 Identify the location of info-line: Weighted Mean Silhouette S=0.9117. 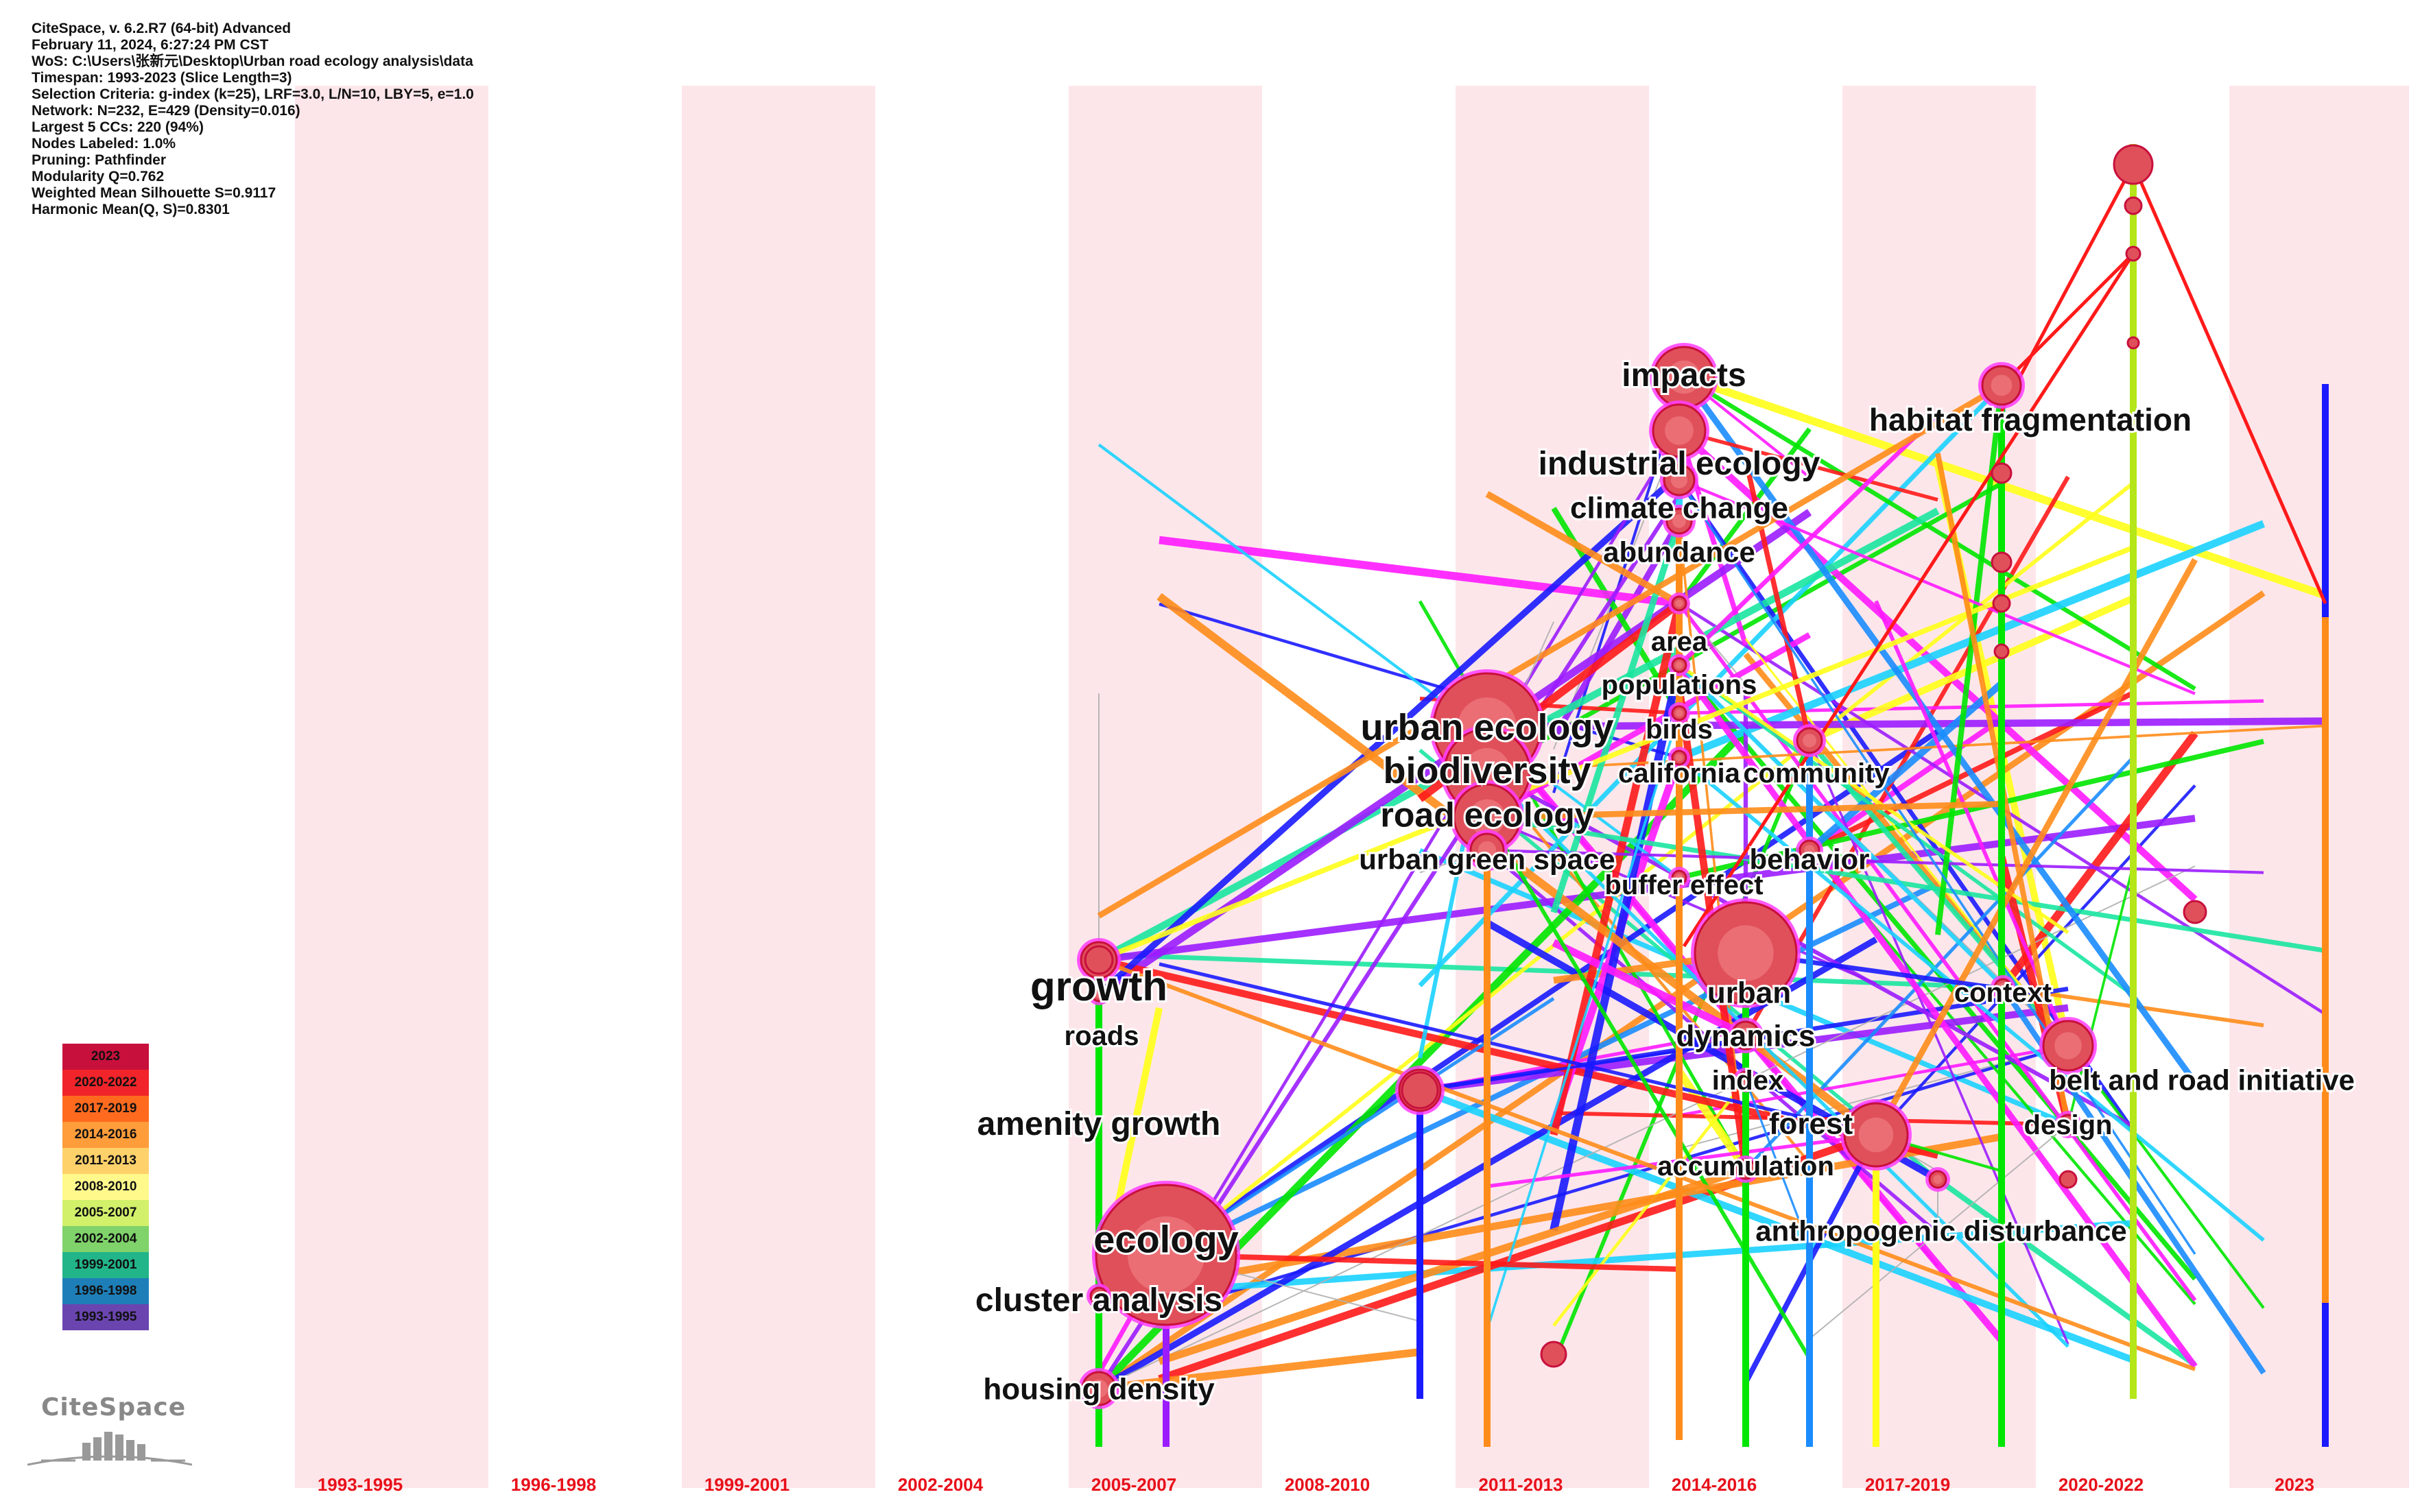
(154, 193).